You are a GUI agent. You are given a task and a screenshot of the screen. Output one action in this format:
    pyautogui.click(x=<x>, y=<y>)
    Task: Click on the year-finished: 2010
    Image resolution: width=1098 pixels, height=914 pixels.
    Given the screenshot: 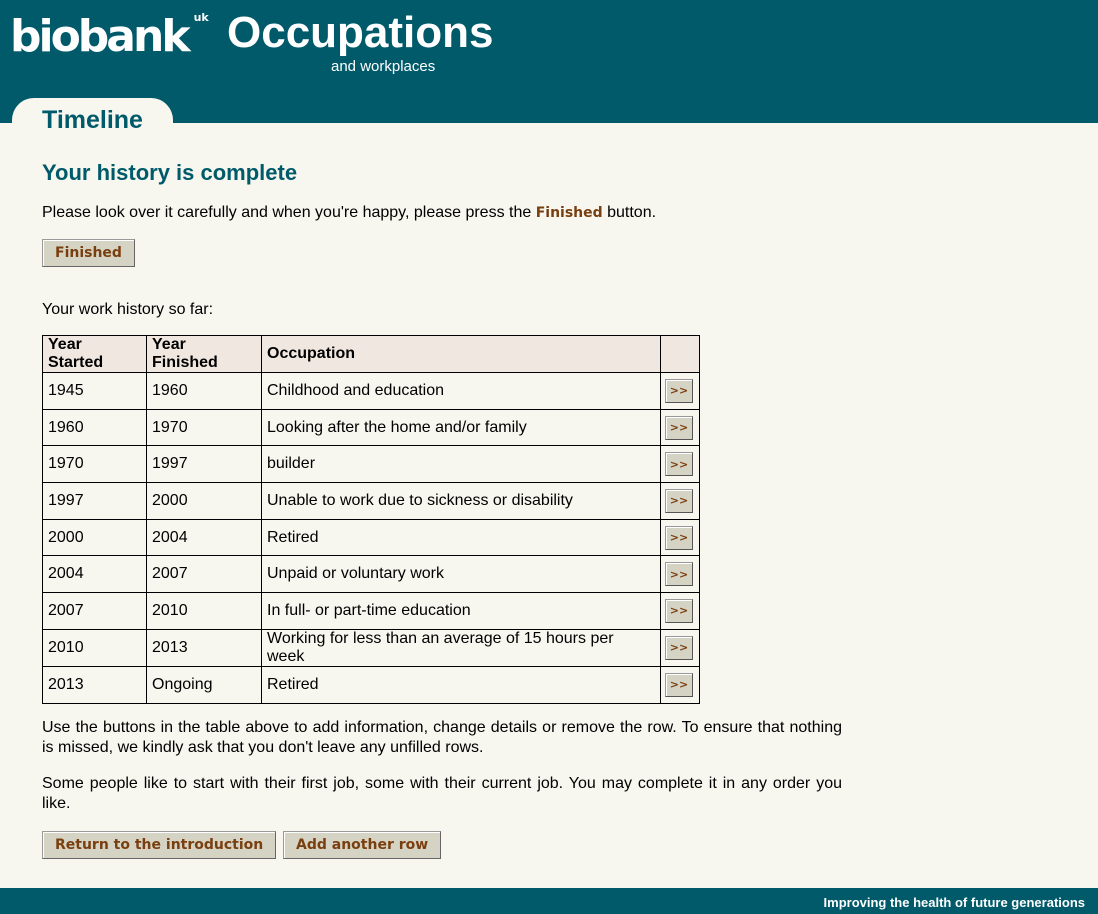 What is the action you would take?
    pyautogui.click(x=204, y=611)
    